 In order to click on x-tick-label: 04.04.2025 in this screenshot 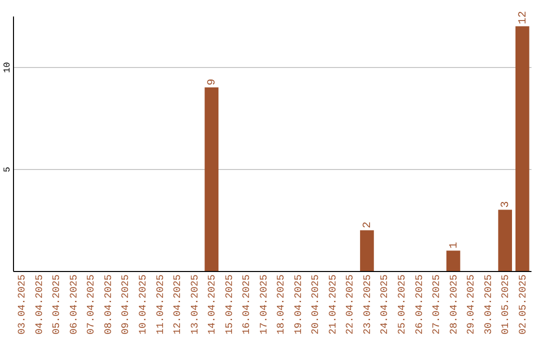, I will do `click(40, 304)`.